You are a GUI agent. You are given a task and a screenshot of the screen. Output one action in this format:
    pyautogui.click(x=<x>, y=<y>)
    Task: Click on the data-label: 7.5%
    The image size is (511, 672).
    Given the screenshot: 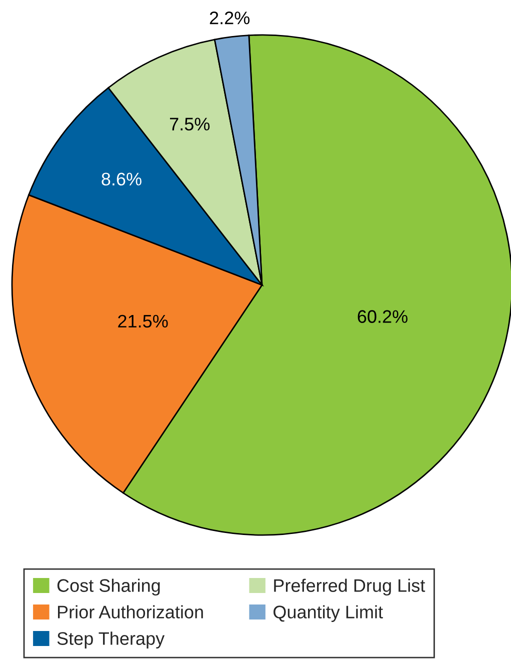 What is the action you would take?
    pyautogui.click(x=190, y=124)
    